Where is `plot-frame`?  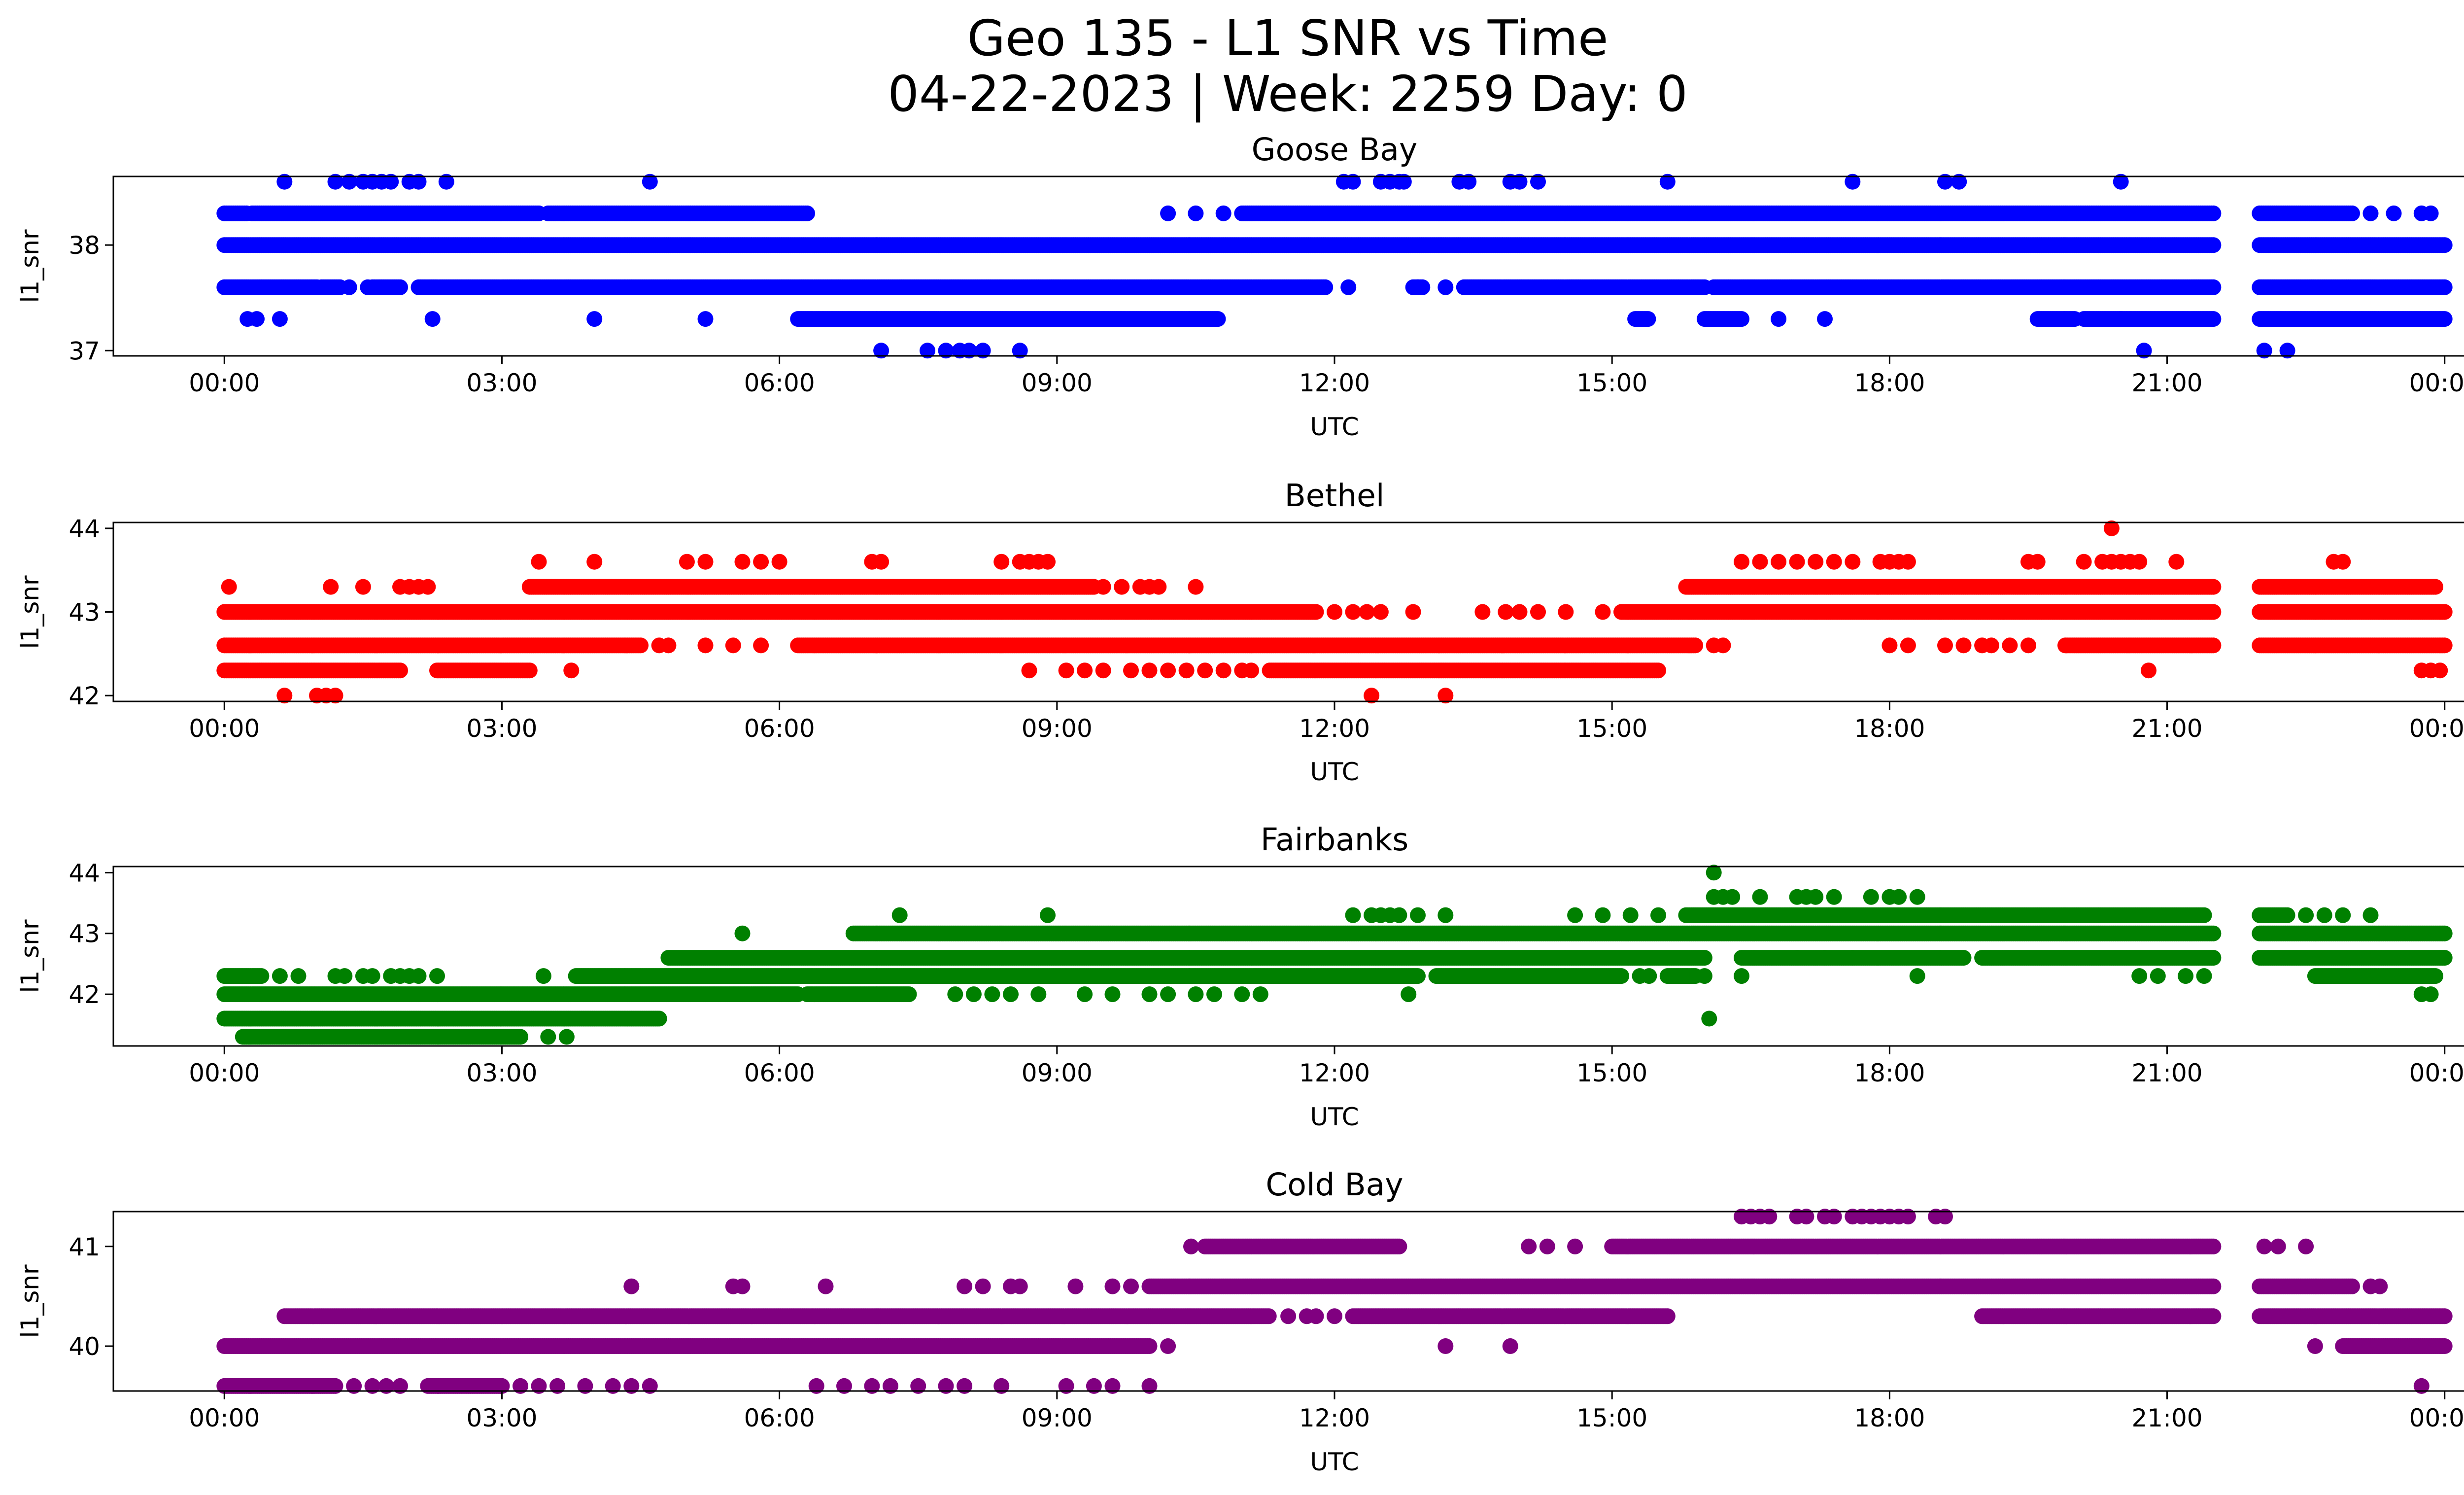 plot-frame is located at coordinates (1288, 266).